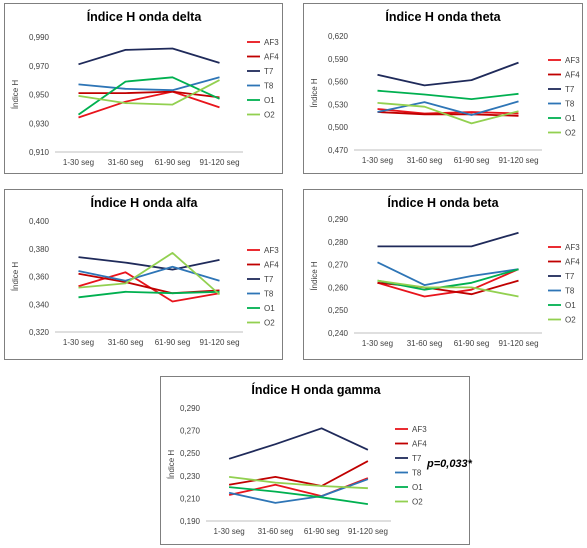 This screenshot has height=548, width=587. Describe the element at coordinates (269, 71) in the screenshot. I see `legend-label-delta-t7: T7` at that location.